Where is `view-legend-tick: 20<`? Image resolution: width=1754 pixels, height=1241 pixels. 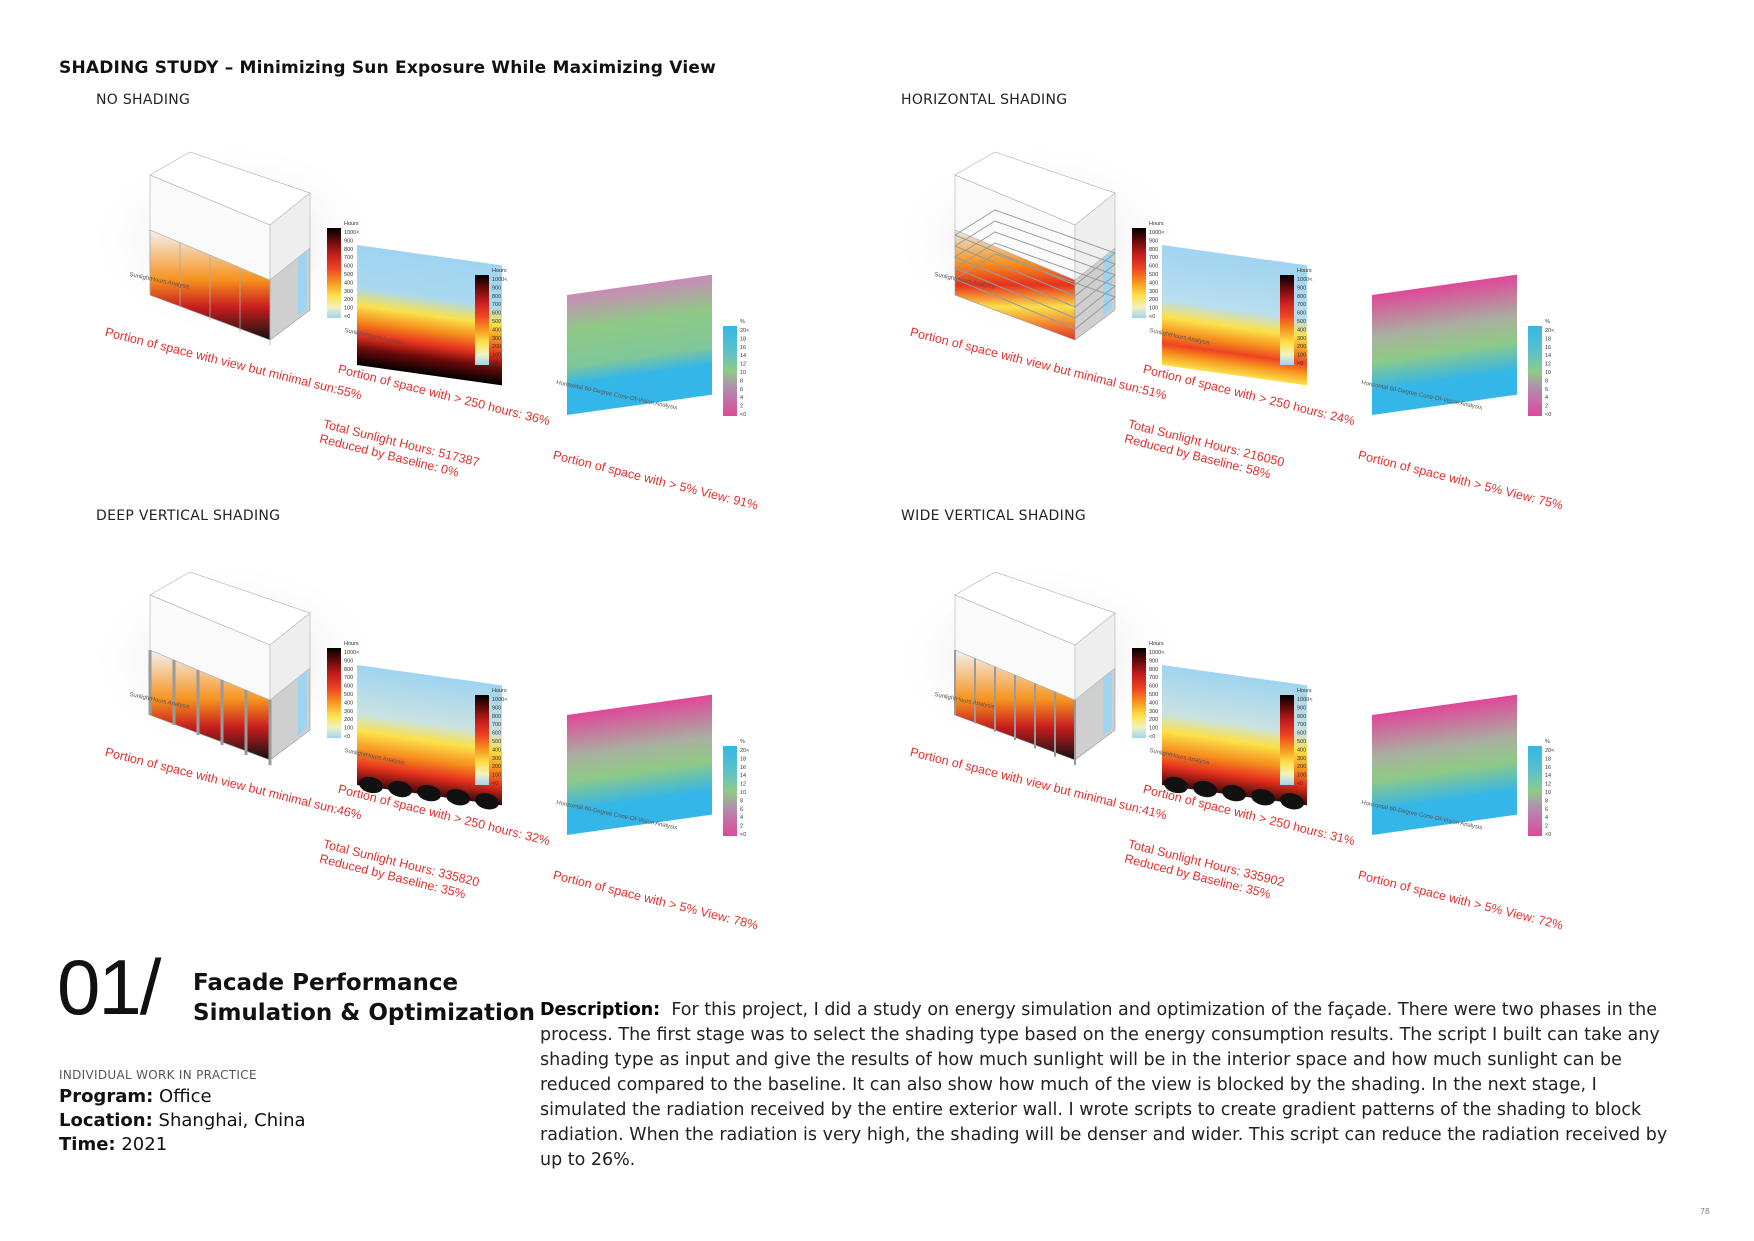
view-legend-tick: 20< is located at coordinates (744, 331).